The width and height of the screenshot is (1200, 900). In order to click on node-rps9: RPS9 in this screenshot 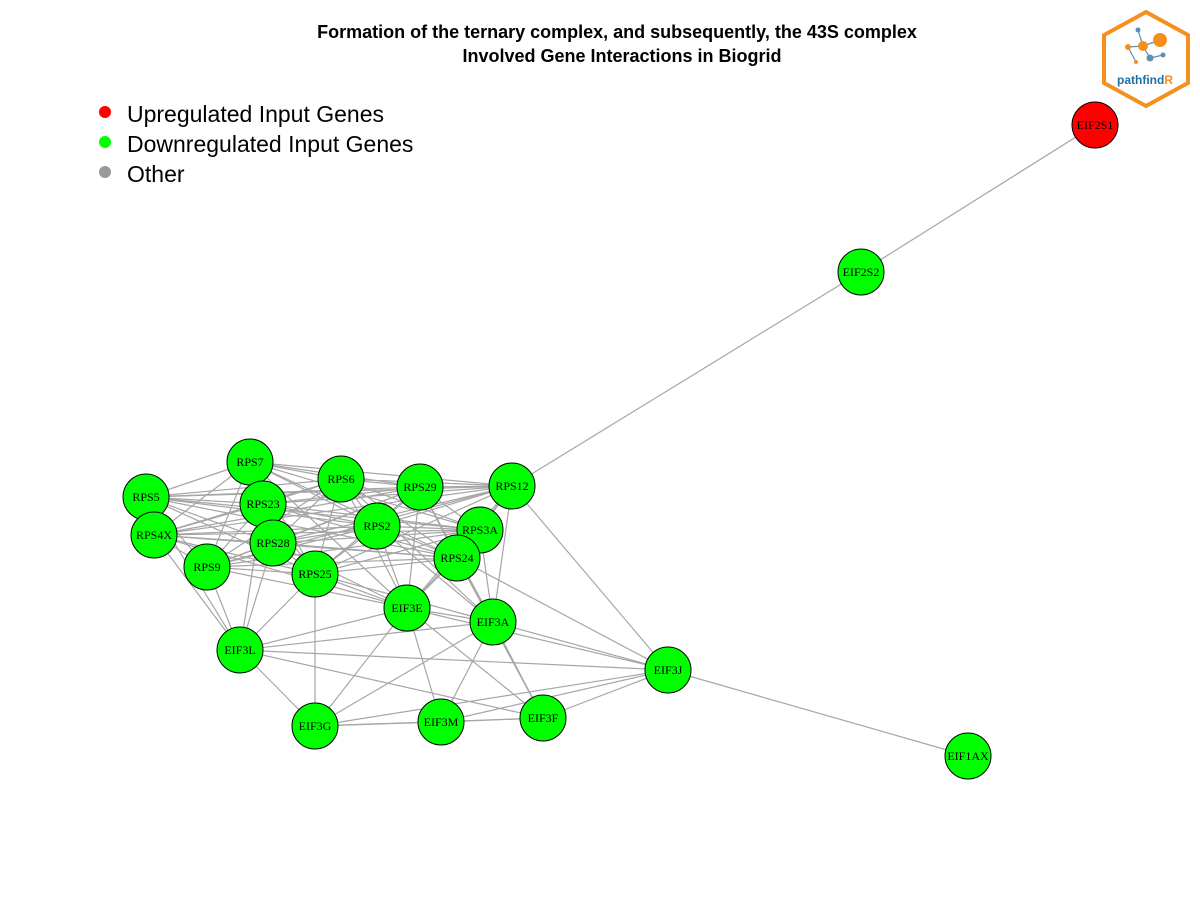, I will do `click(207, 567)`.